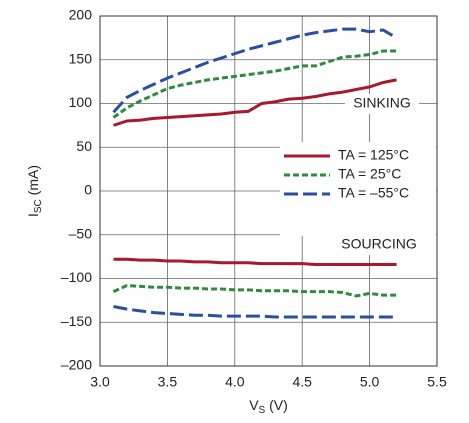  I want to click on y-tick-label: –200, so click(76, 365).